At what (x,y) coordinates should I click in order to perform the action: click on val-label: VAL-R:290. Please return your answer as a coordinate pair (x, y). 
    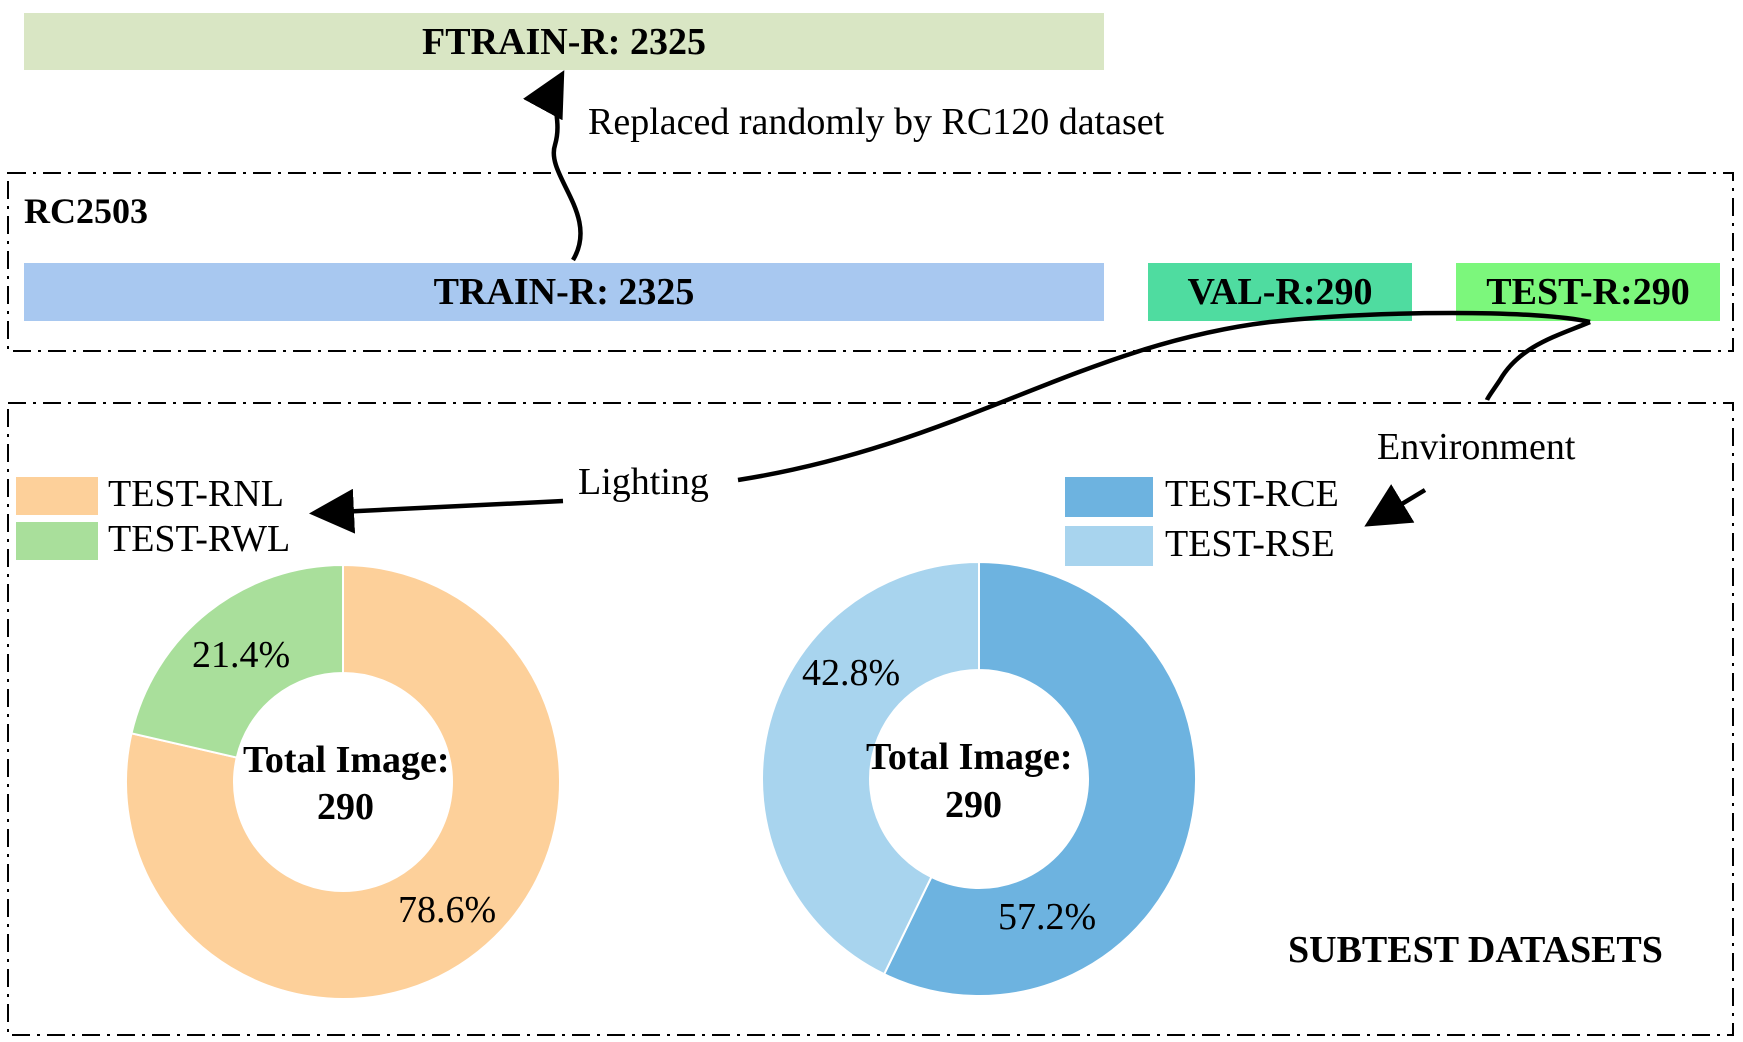
    Looking at the image, I should click on (1280, 292).